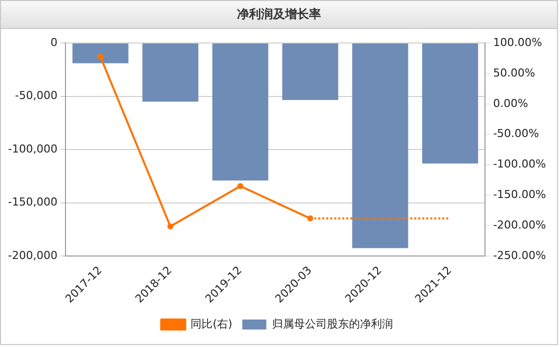  What do you see at coordinates (519, 225) in the screenshot?
I see `y2-tick-label: -200.00%` at bounding box center [519, 225].